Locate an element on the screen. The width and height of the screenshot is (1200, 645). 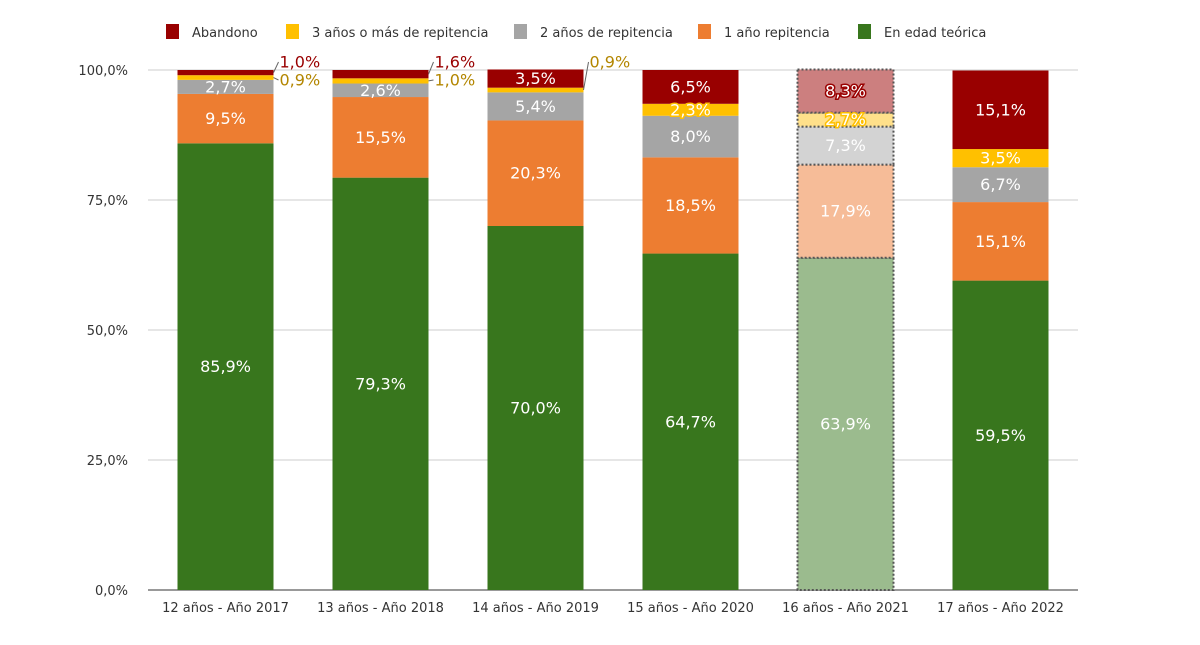
data-label: 63,9% is located at coordinates (845, 423).